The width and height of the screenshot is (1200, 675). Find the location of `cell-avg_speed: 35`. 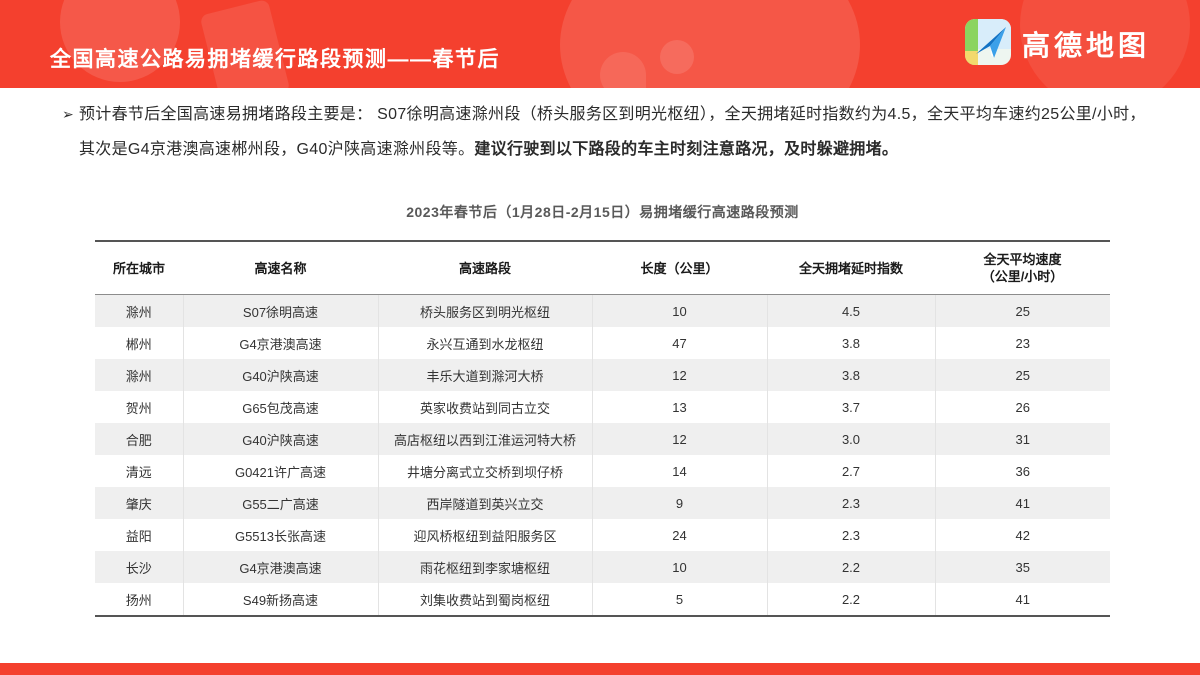

cell-avg_speed: 35 is located at coordinates (1022, 567).